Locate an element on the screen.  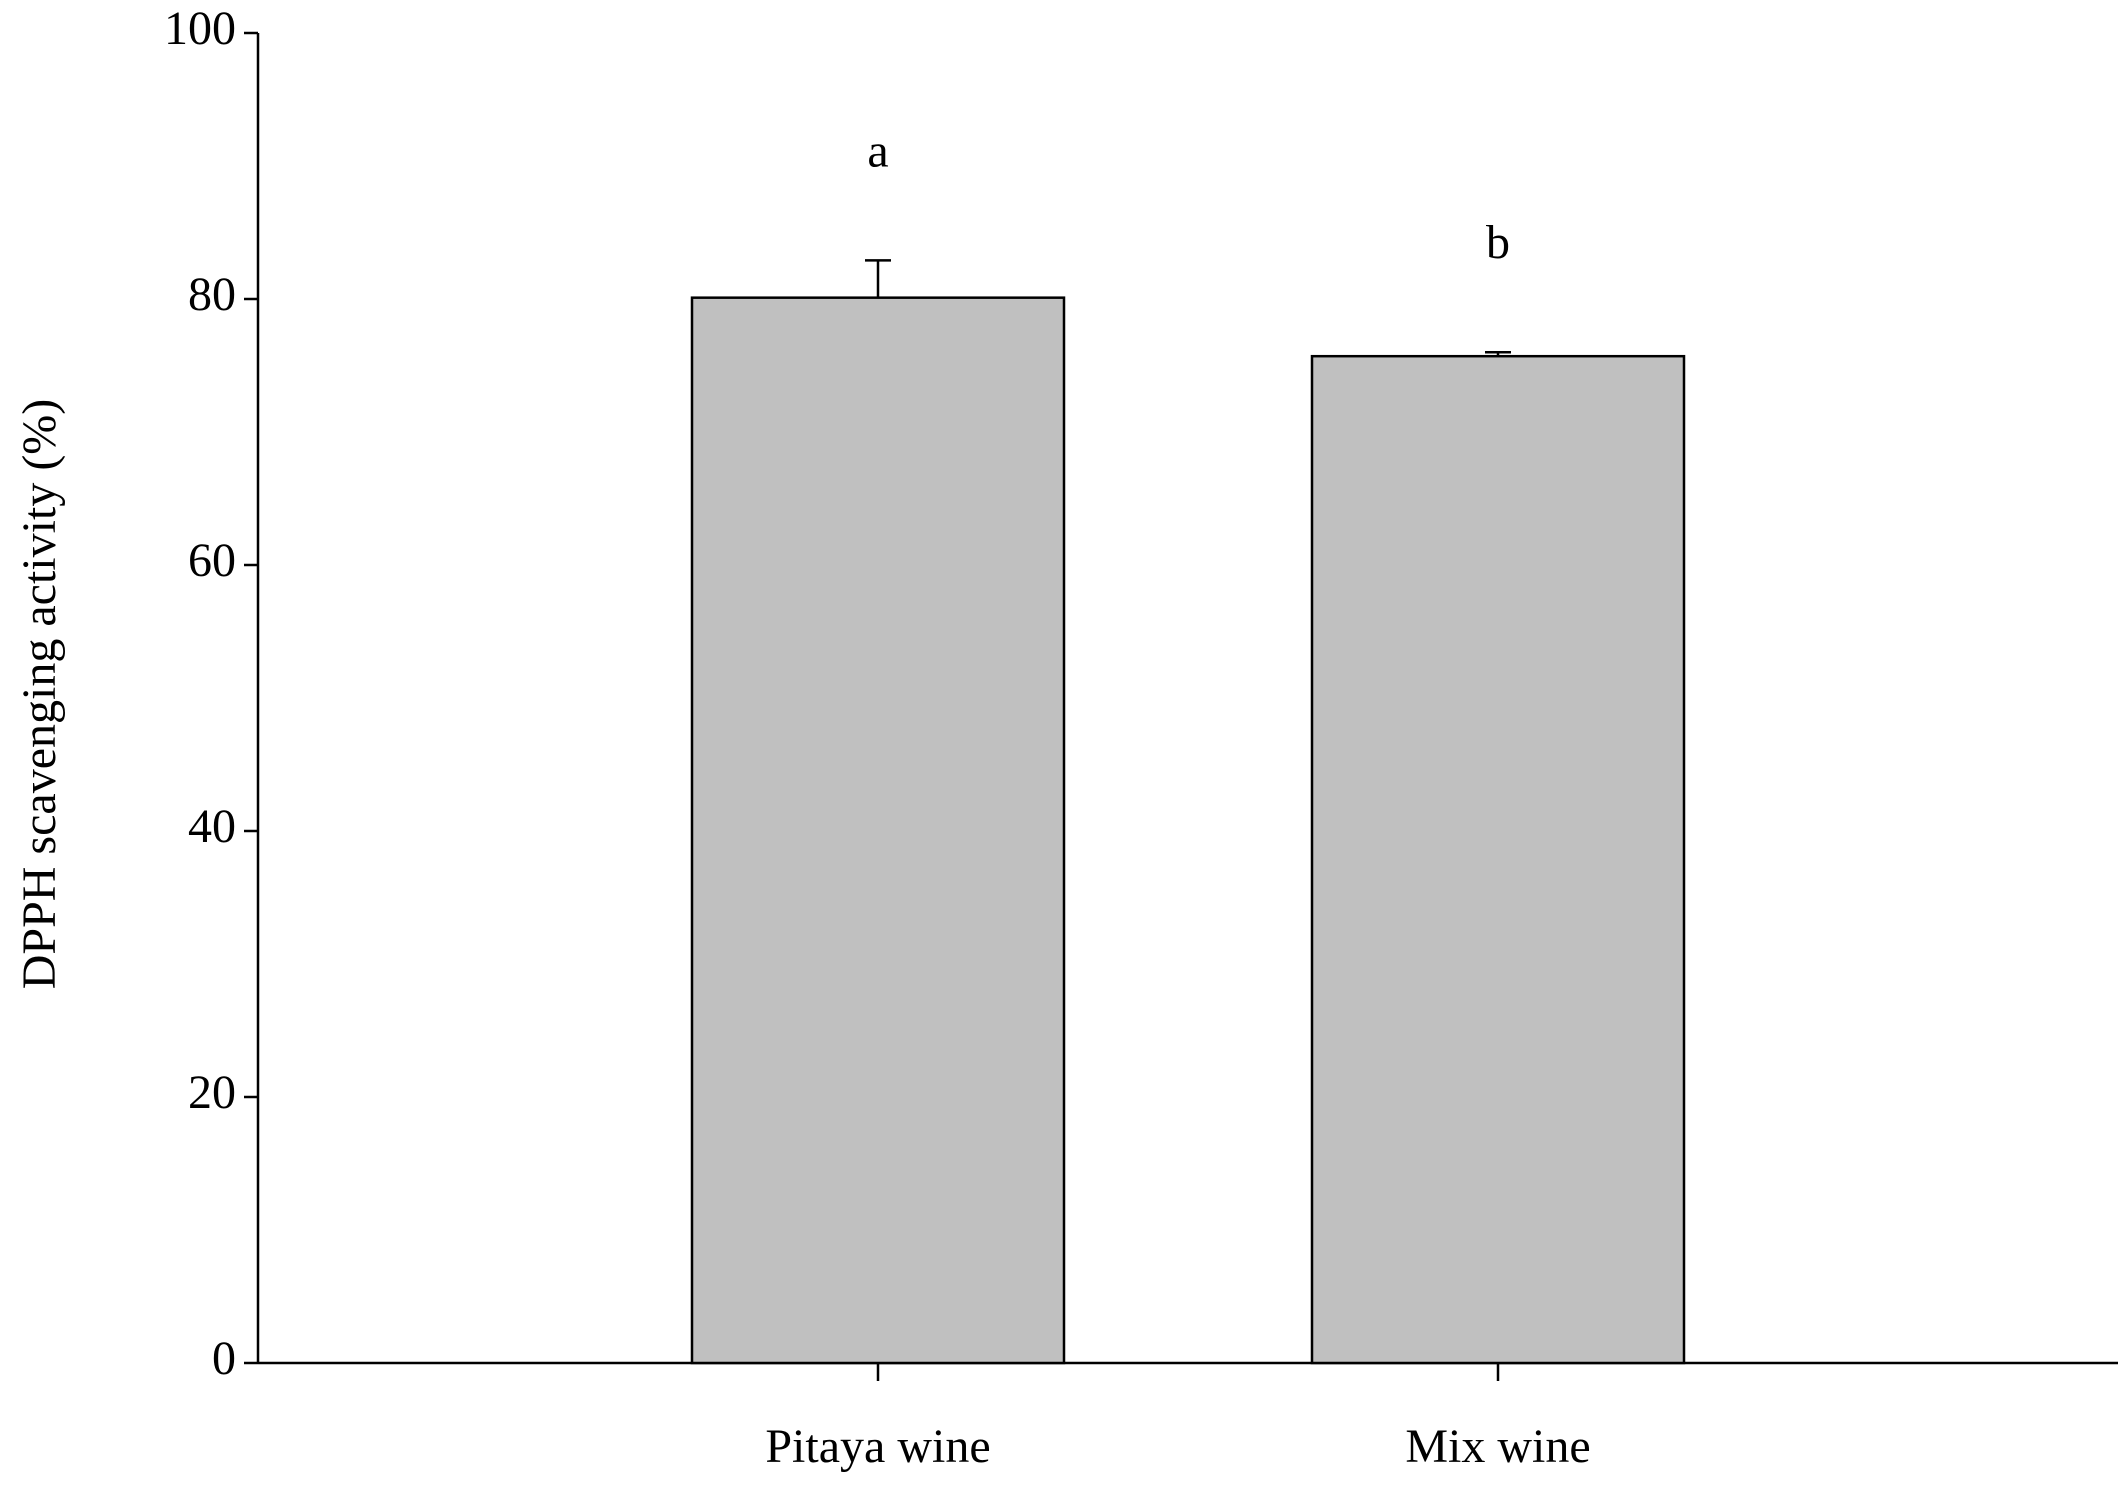
y-tick-label: 0 is located at coordinates (224, 1358).